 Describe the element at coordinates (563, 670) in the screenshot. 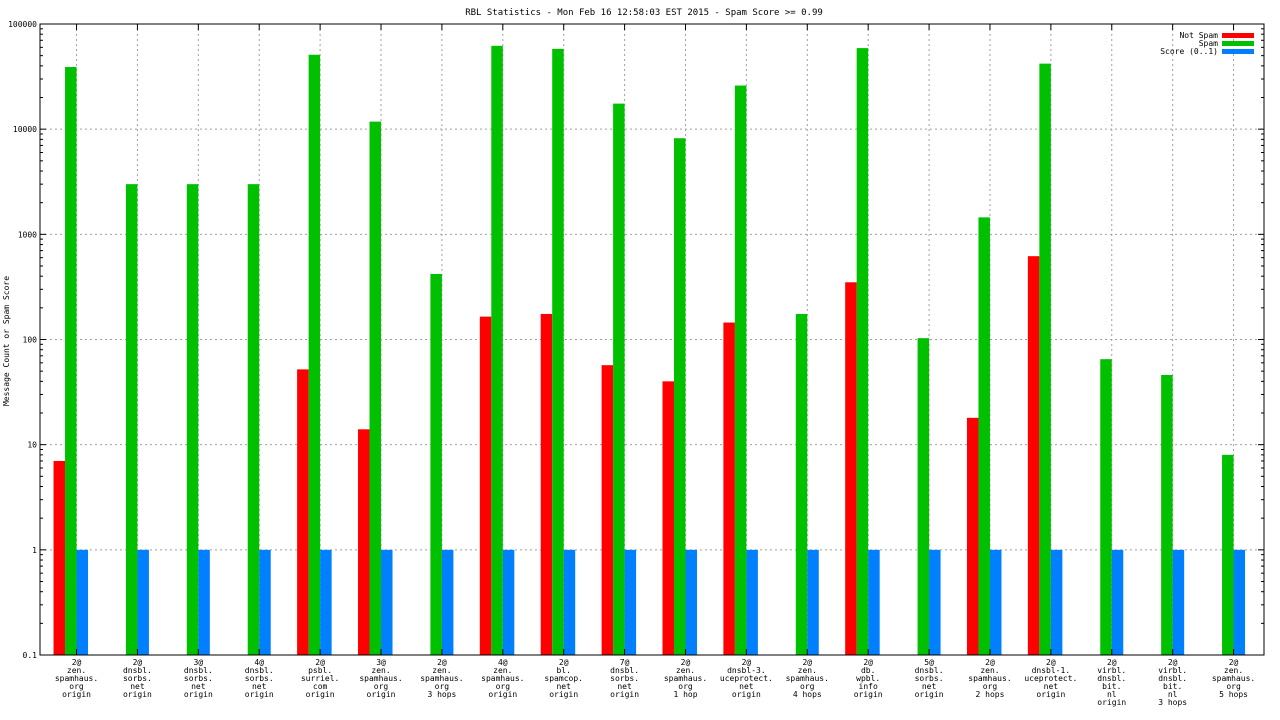

I see `x-tick-label-line: bl.` at that location.